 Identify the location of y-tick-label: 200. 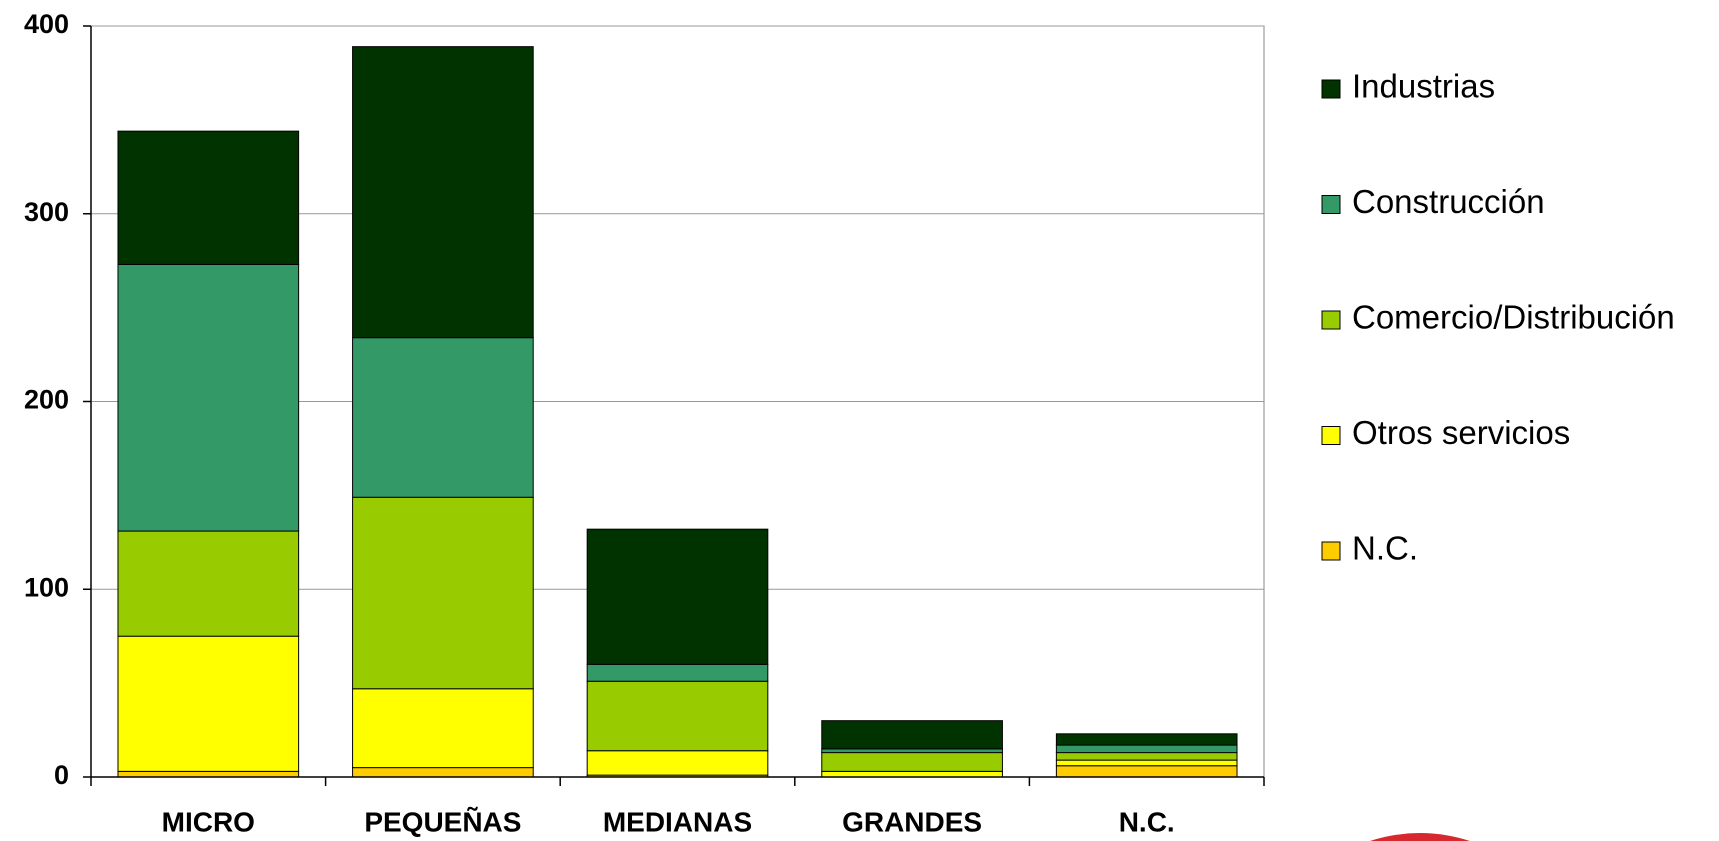
(46, 400).